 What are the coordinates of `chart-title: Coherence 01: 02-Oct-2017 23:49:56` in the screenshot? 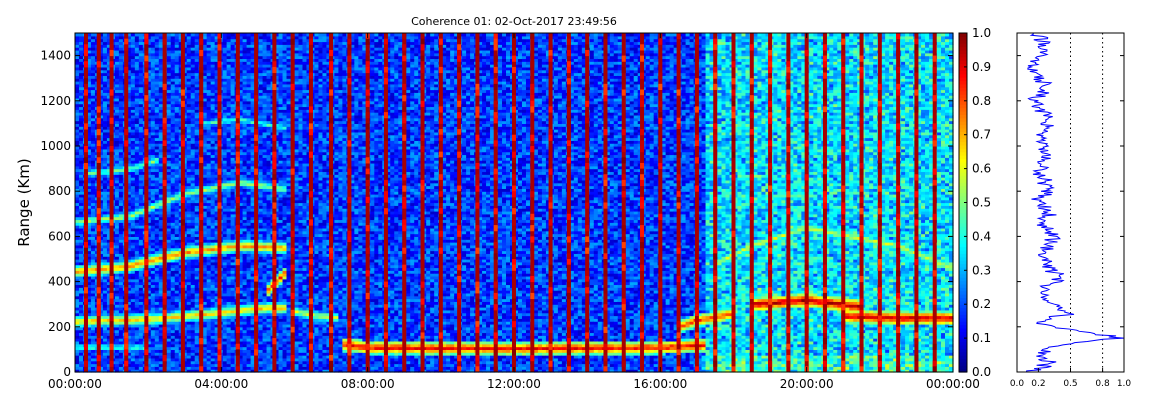 It's located at (514, 21).